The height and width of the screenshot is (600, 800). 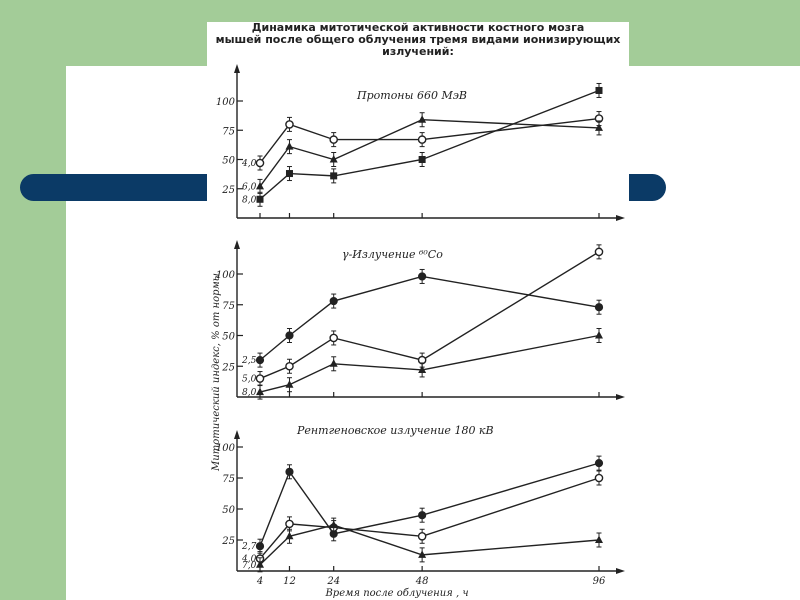 What do you see at coordinates (228, 131) in the screenshot?
I see `y-tick-label-1-75: 75` at bounding box center [228, 131].